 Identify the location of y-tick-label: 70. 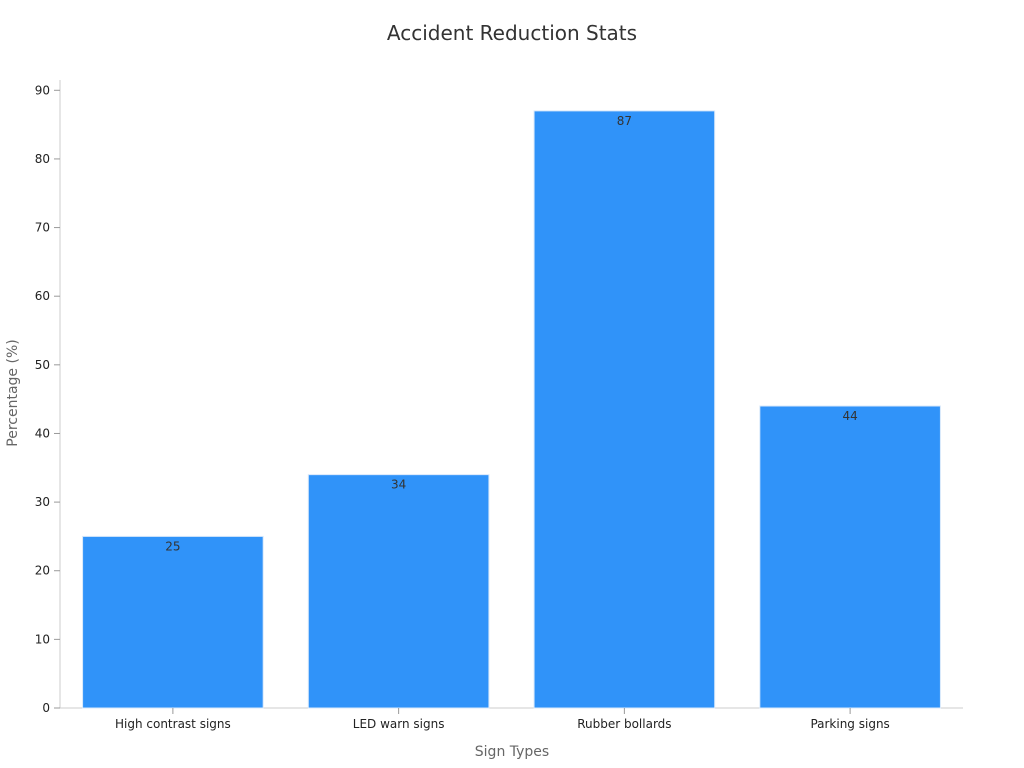
(42, 228).